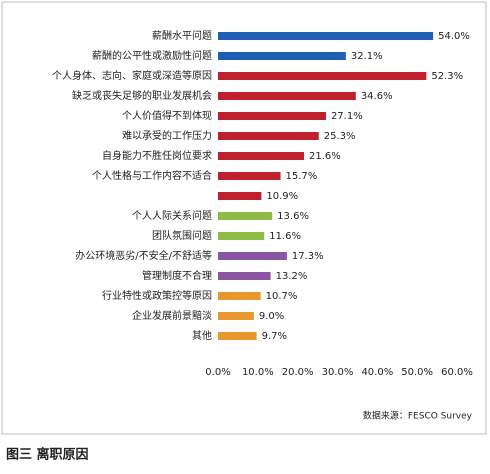 Image resolution: width=490 pixels, height=474 pixels. I want to click on value-label: 32.1%, so click(367, 56).